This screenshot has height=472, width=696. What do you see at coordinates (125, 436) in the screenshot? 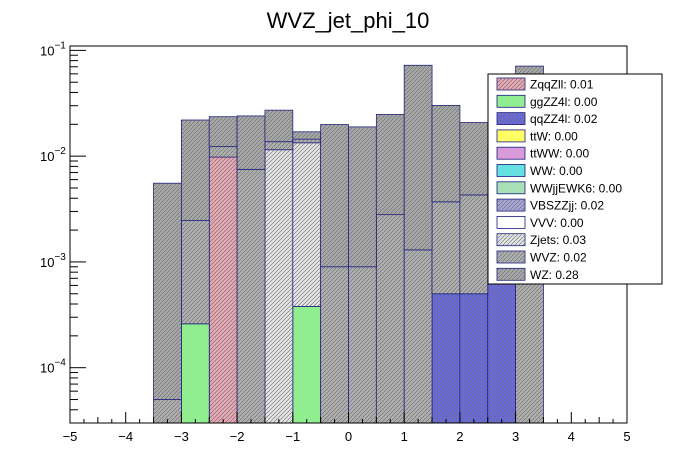
I see `x-tick-label: −4` at bounding box center [125, 436].